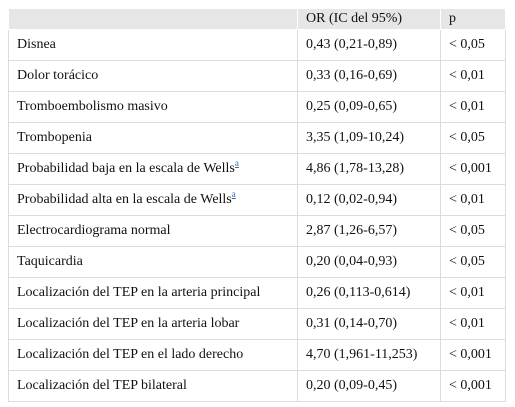 This screenshot has height=407, width=515. What do you see at coordinates (54, 137) in the screenshot?
I see `label-text: Trombopenia` at bounding box center [54, 137].